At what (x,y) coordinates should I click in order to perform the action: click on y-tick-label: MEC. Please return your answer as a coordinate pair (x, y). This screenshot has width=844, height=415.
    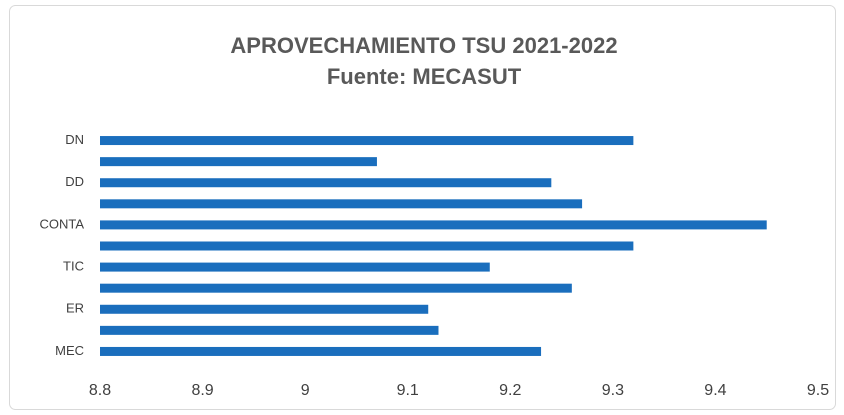
    Looking at the image, I should click on (69, 350).